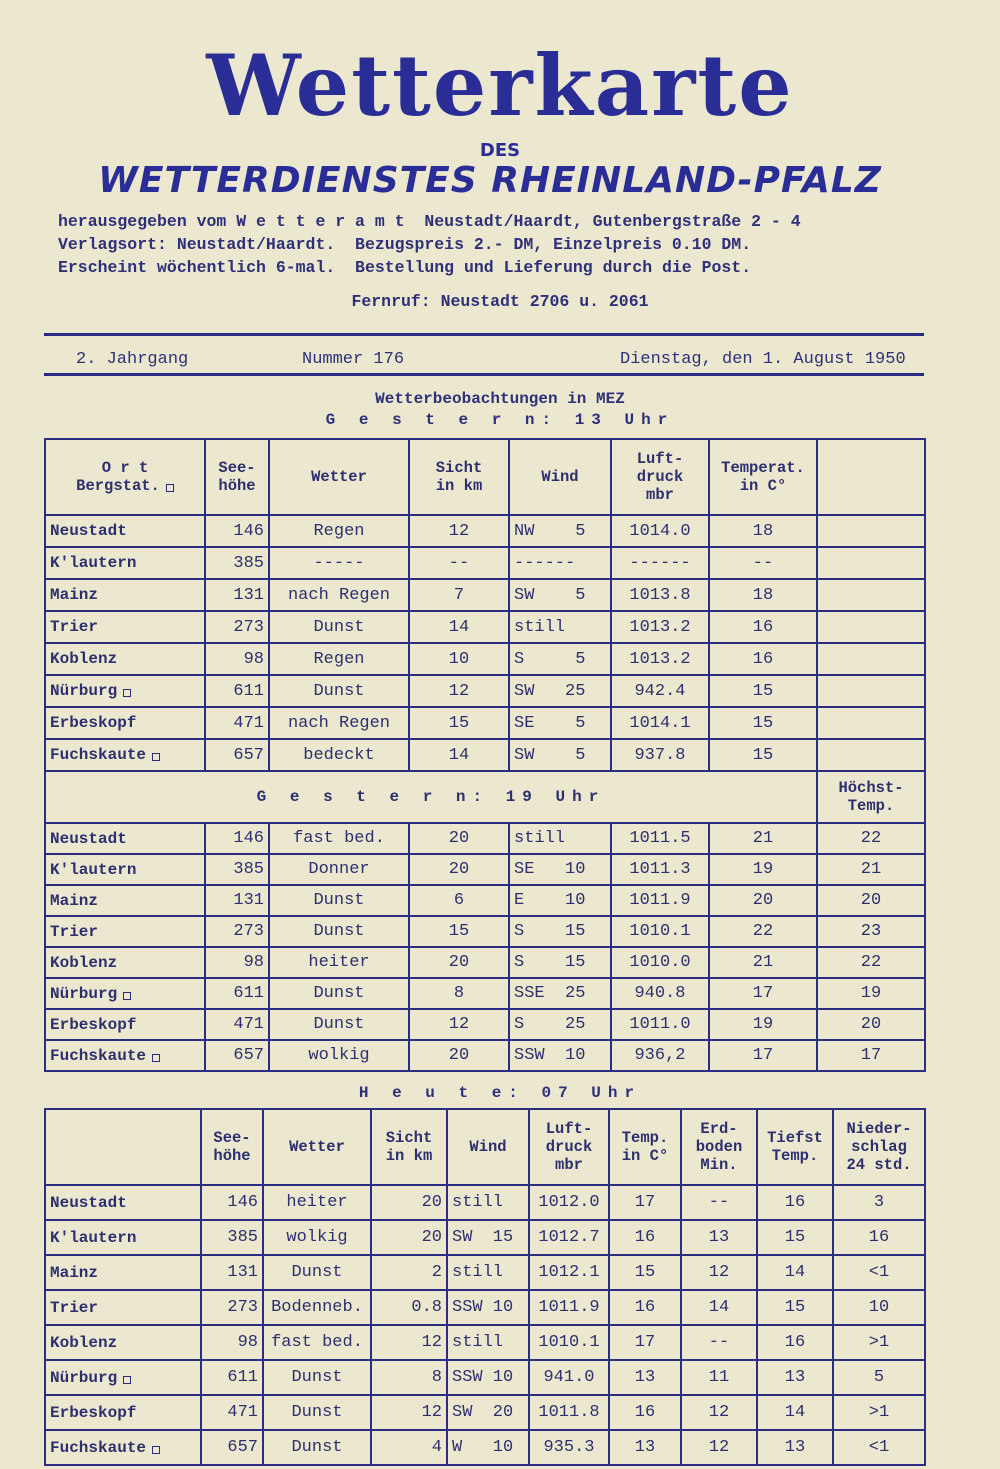 The width and height of the screenshot is (1000, 1469). What do you see at coordinates (719, 1377) in the screenshot?
I see `table-cell: 11` at bounding box center [719, 1377].